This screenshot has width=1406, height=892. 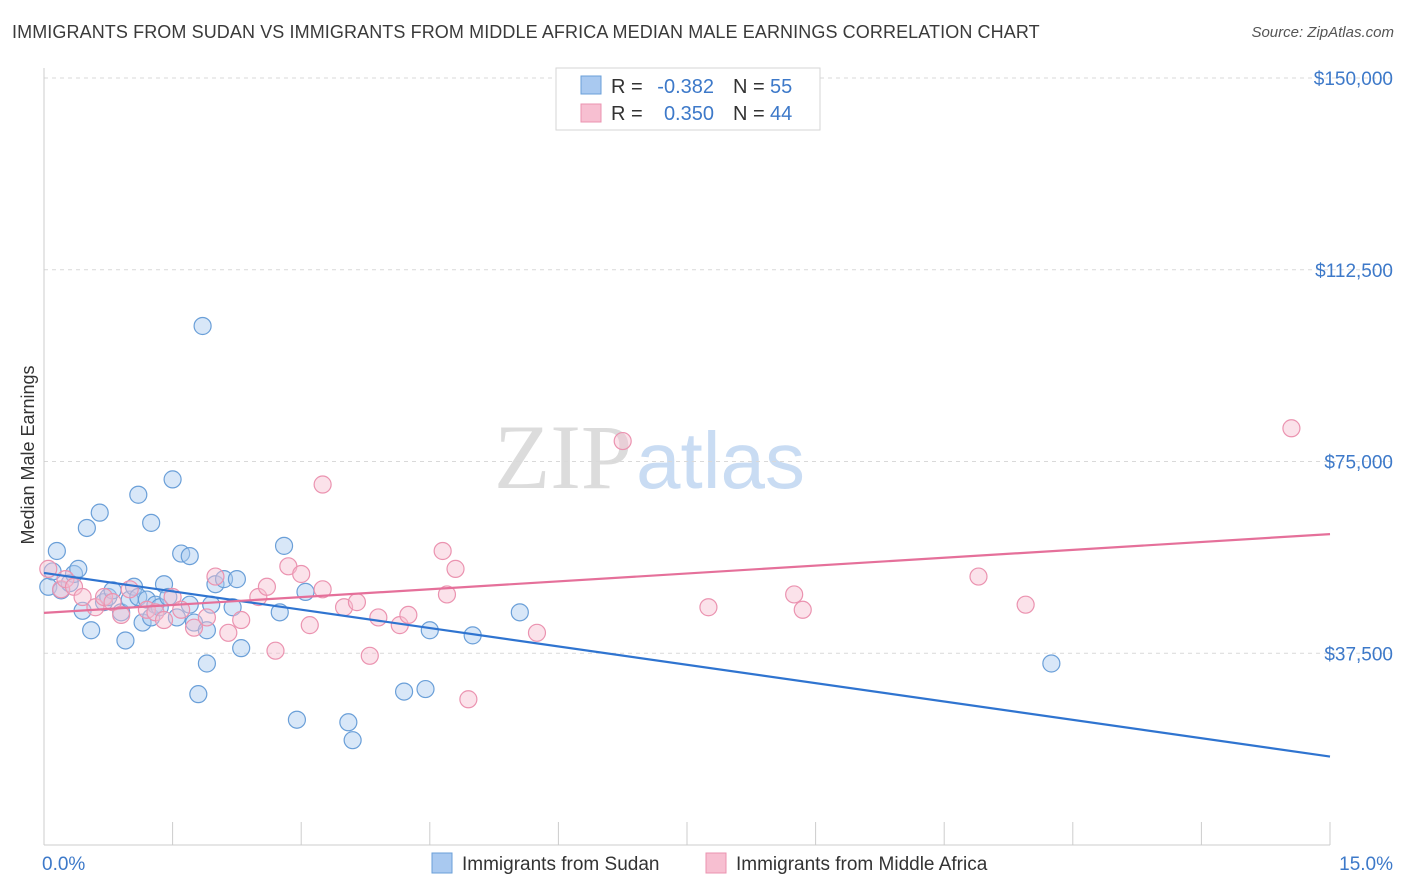 What do you see at coordinates (1322, 32) in the screenshot?
I see `source-credit: Source: ZipAtlas.com` at bounding box center [1322, 32].